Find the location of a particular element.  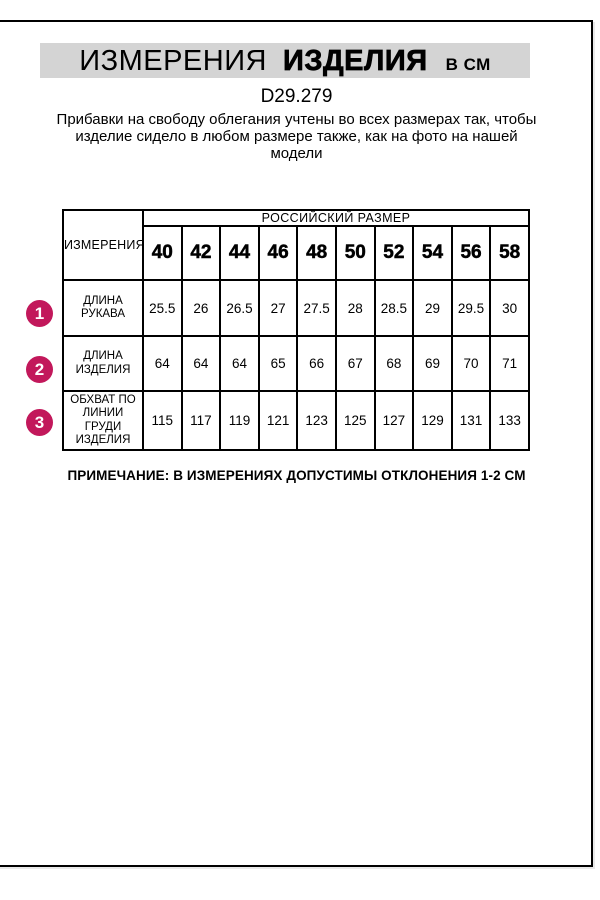

measurement-cell: 123 is located at coordinates (316, 420).